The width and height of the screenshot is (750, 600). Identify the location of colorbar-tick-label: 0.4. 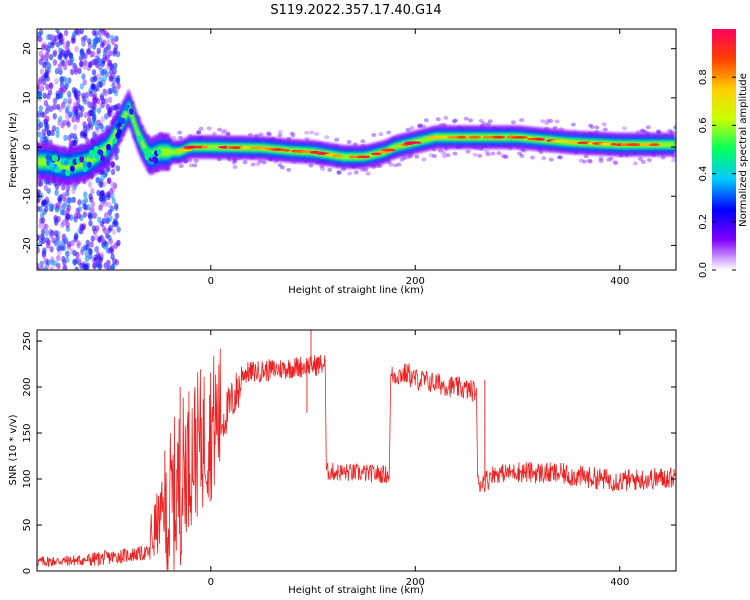
(703, 174).